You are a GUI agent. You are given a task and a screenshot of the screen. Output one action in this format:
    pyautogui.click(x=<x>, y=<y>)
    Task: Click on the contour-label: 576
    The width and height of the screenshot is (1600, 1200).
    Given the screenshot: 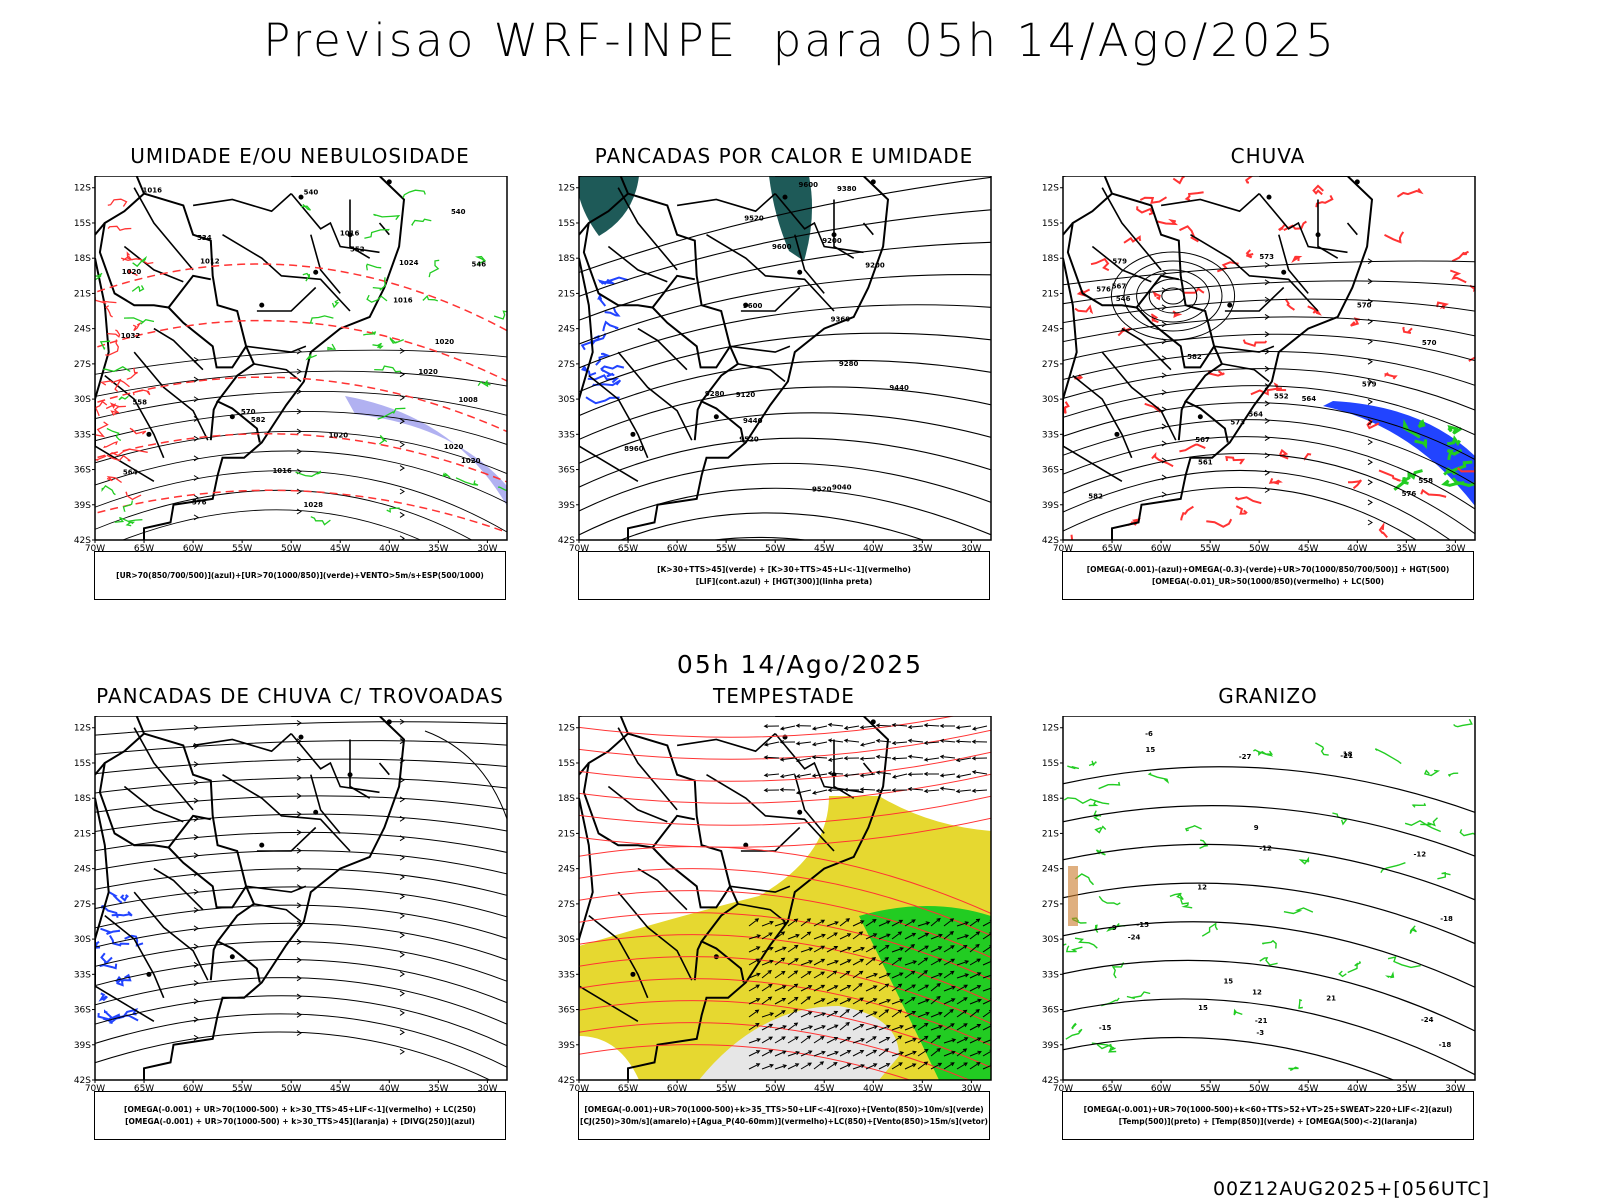 What is the action you would take?
    pyautogui.click(x=199, y=502)
    